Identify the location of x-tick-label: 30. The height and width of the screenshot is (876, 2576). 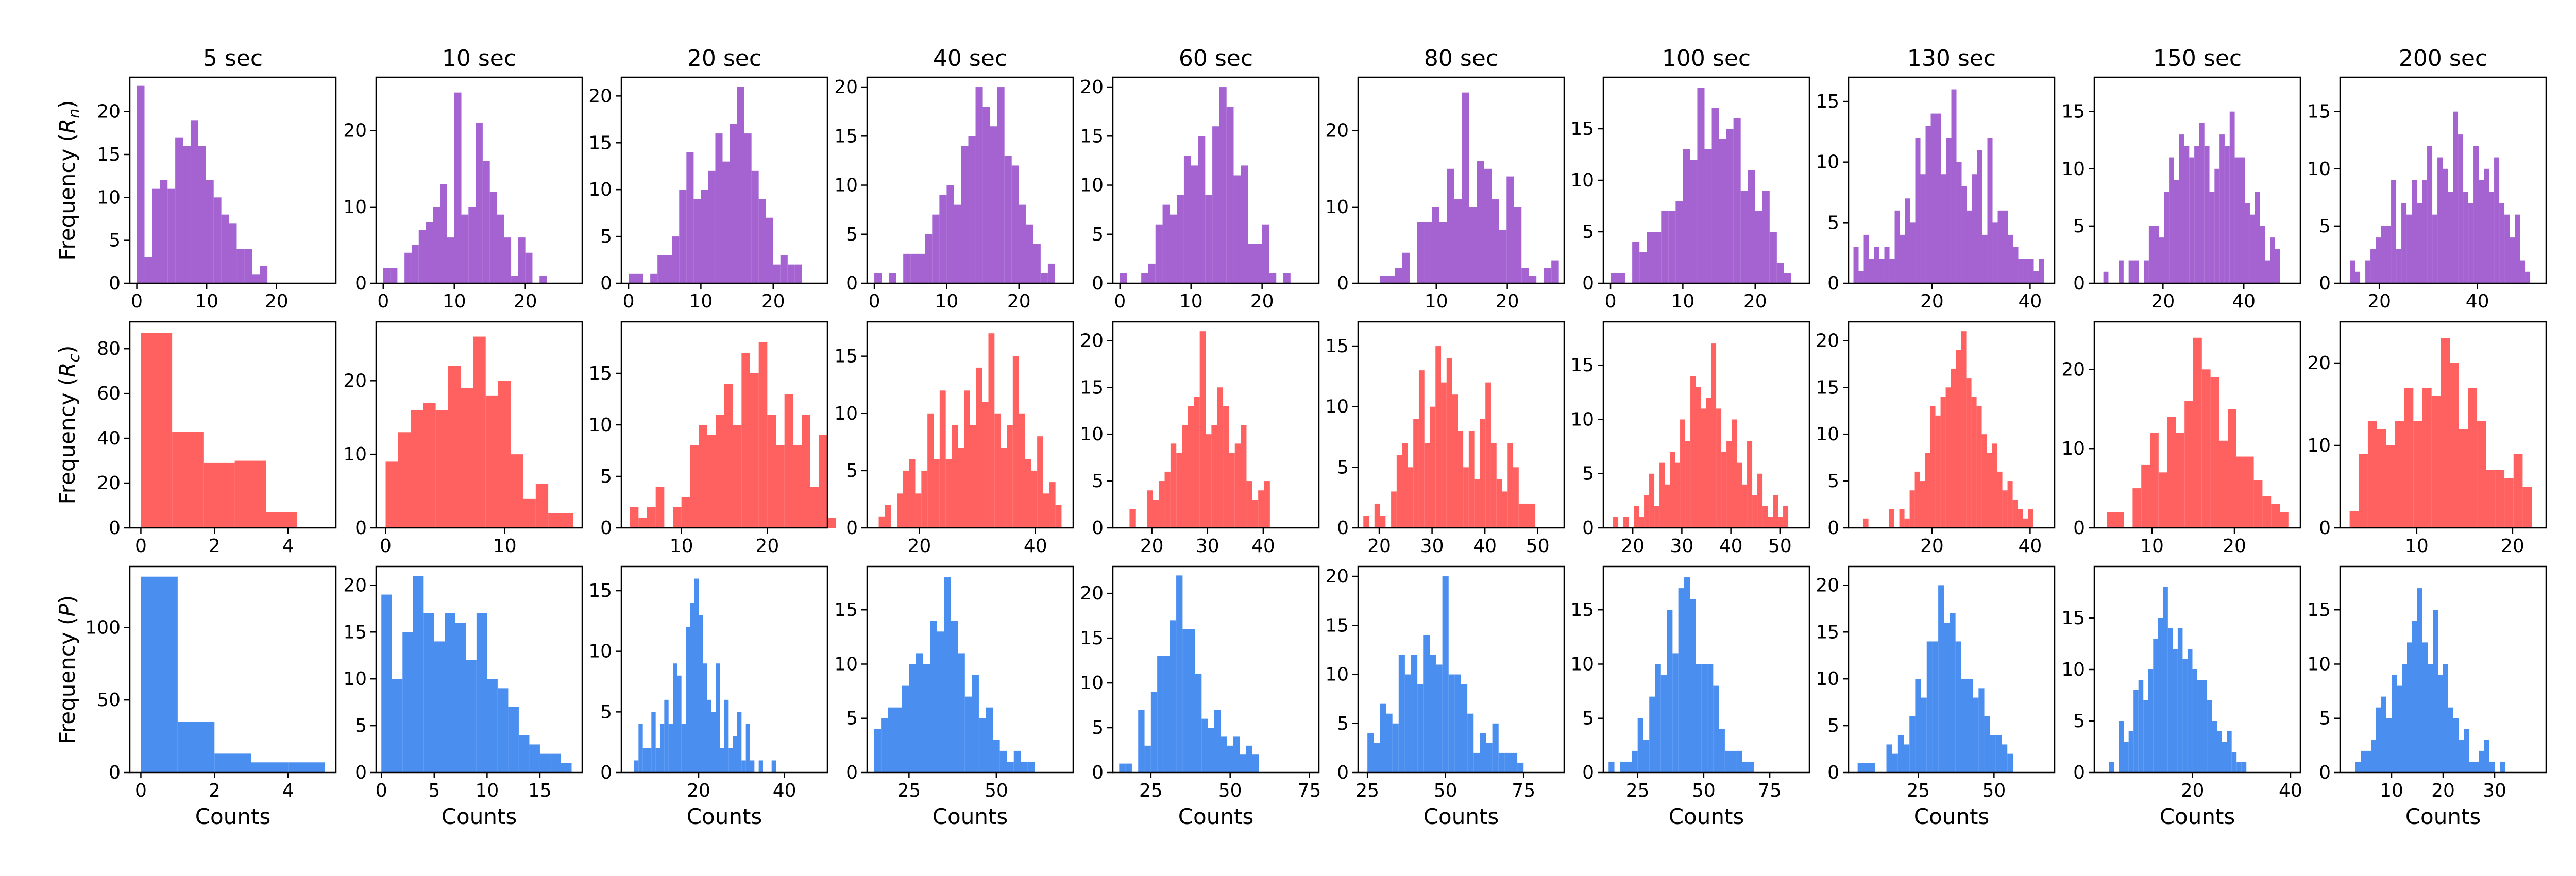
(1207, 546).